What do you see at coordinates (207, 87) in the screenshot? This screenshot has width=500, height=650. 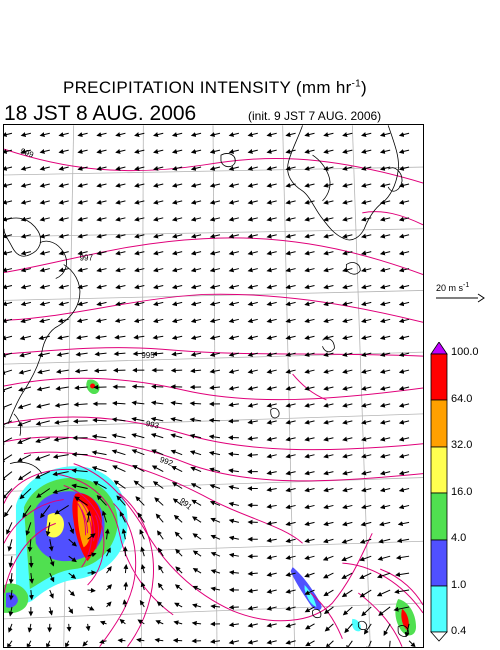 I see `title-text: PRECIPITATION INTENSITY (mm hr` at bounding box center [207, 87].